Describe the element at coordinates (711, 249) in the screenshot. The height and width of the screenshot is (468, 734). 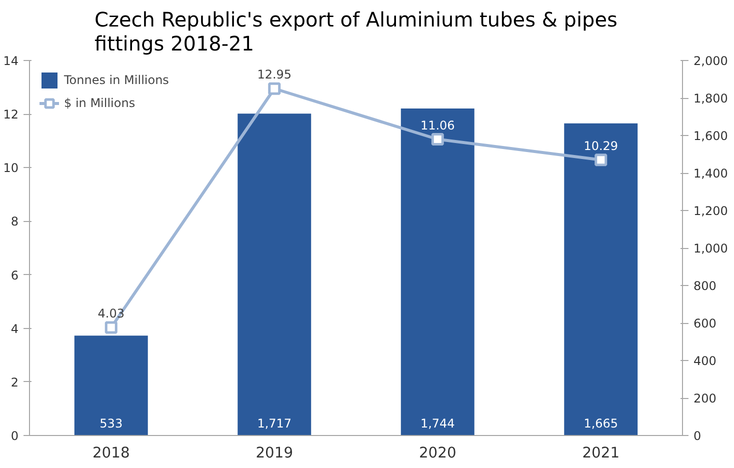
I see `y2-tick-label: 1,000` at that location.